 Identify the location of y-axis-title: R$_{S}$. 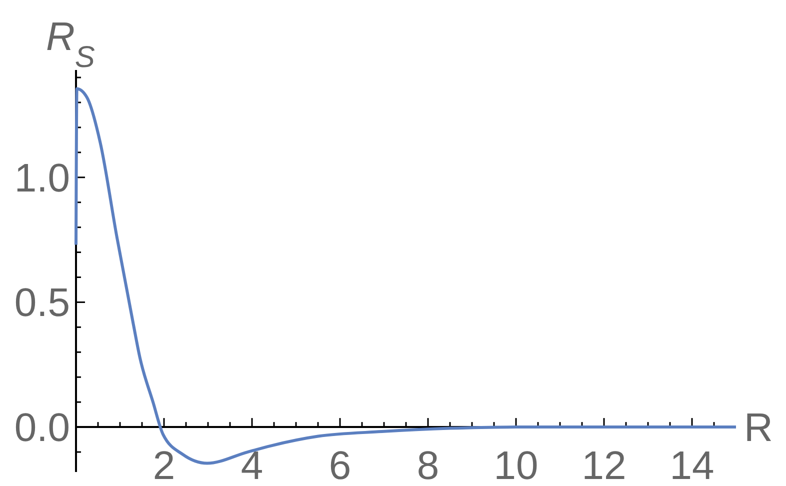
(70, 44).